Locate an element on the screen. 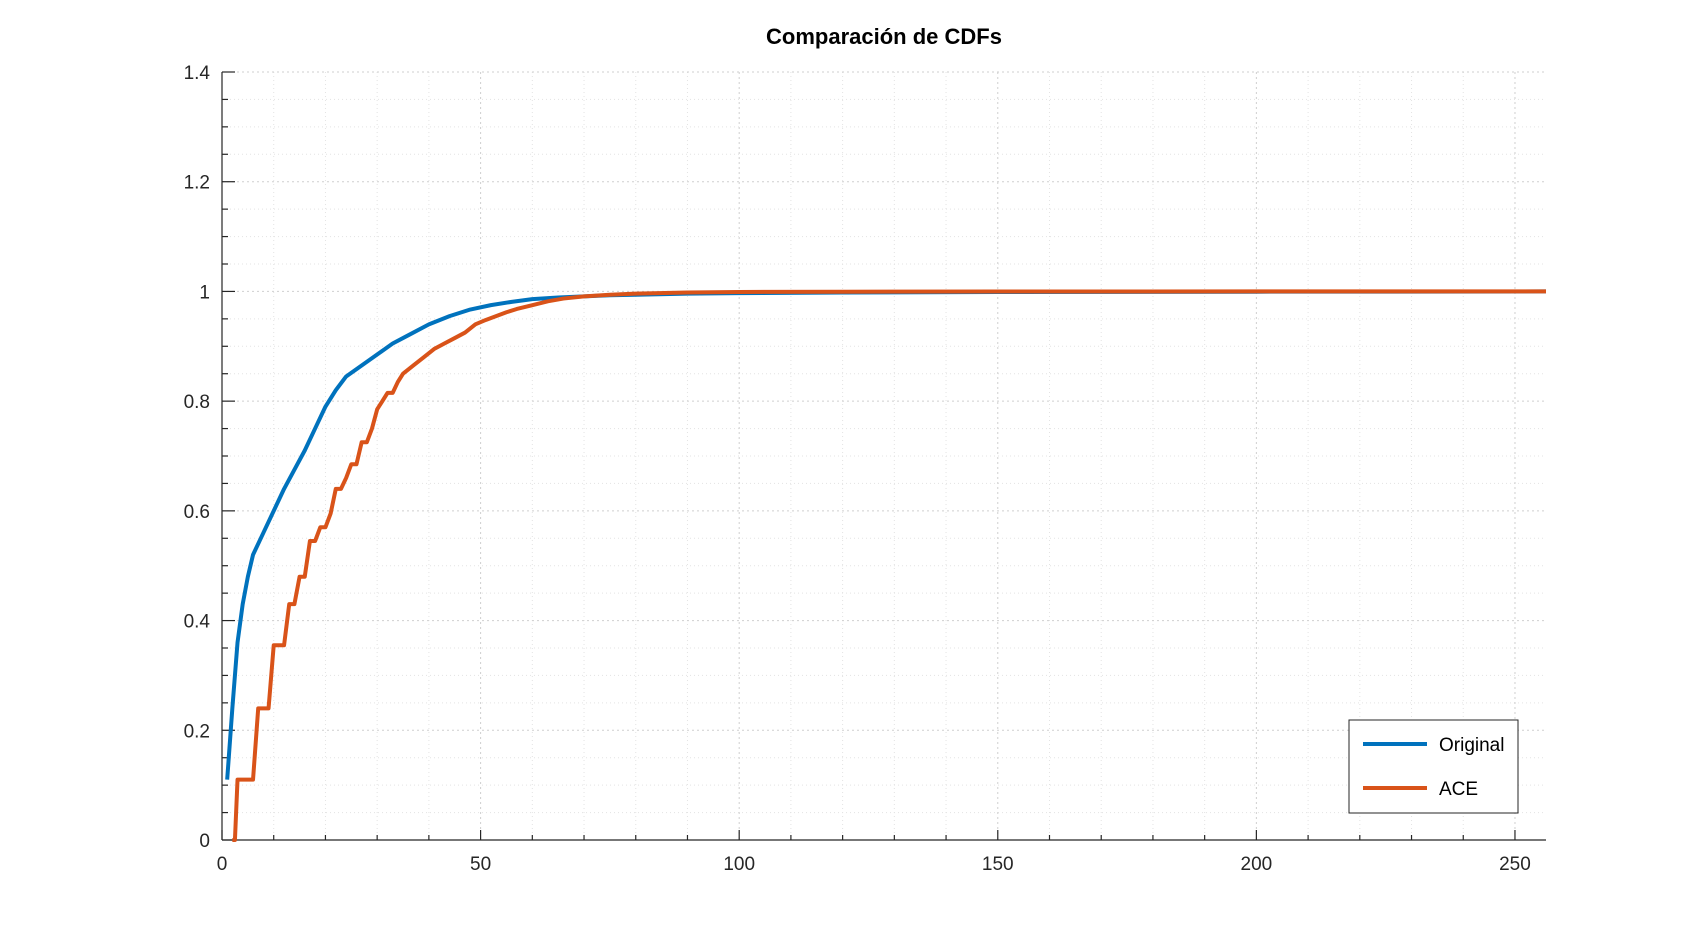  x-tick-label: 50 is located at coordinates (480, 864).